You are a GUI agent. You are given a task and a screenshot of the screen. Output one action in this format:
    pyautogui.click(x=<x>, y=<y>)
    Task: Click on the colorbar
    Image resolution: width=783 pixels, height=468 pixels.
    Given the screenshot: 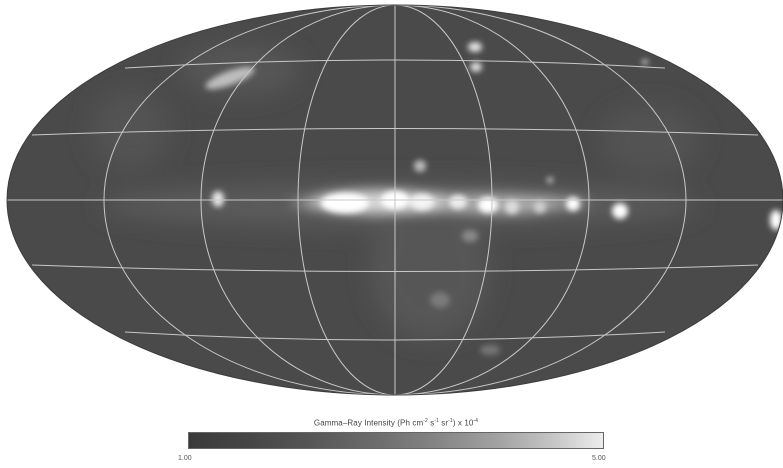 What is the action you would take?
    pyautogui.click(x=396, y=440)
    